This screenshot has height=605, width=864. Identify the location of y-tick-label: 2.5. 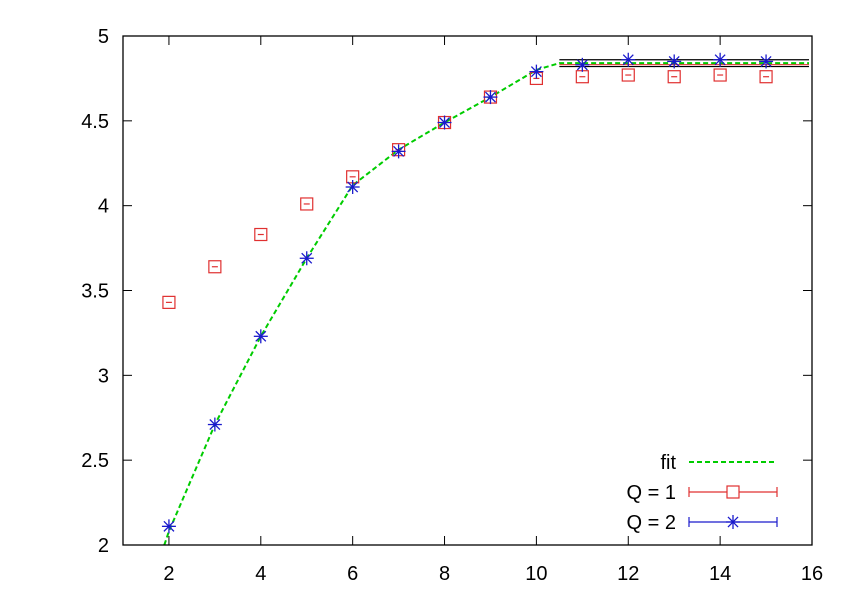
(95, 461).